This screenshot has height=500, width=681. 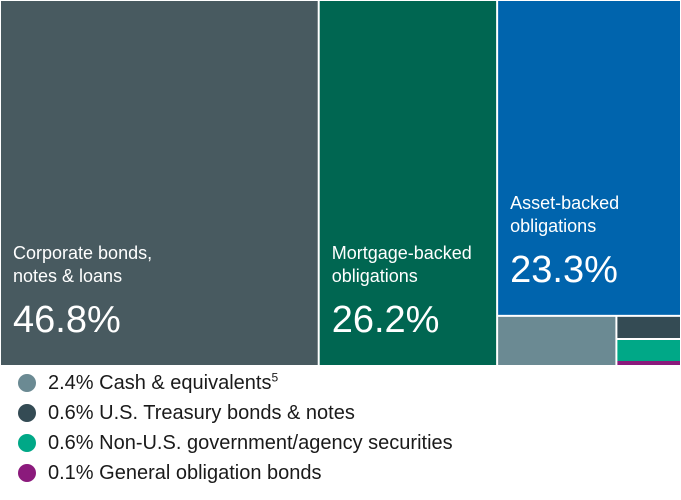 I want to click on category-label-asset-backed-line-2: obligations, so click(x=553, y=226).